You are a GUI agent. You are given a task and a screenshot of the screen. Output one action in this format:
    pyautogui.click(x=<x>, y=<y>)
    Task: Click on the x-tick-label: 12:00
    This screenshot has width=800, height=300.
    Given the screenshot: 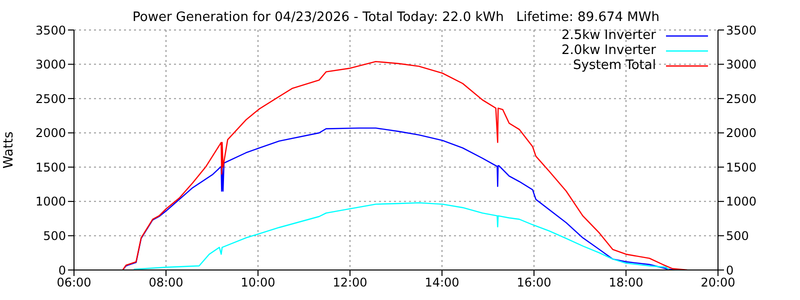 What is the action you would take?
    pyautogui.click(x=350, y=283)
    